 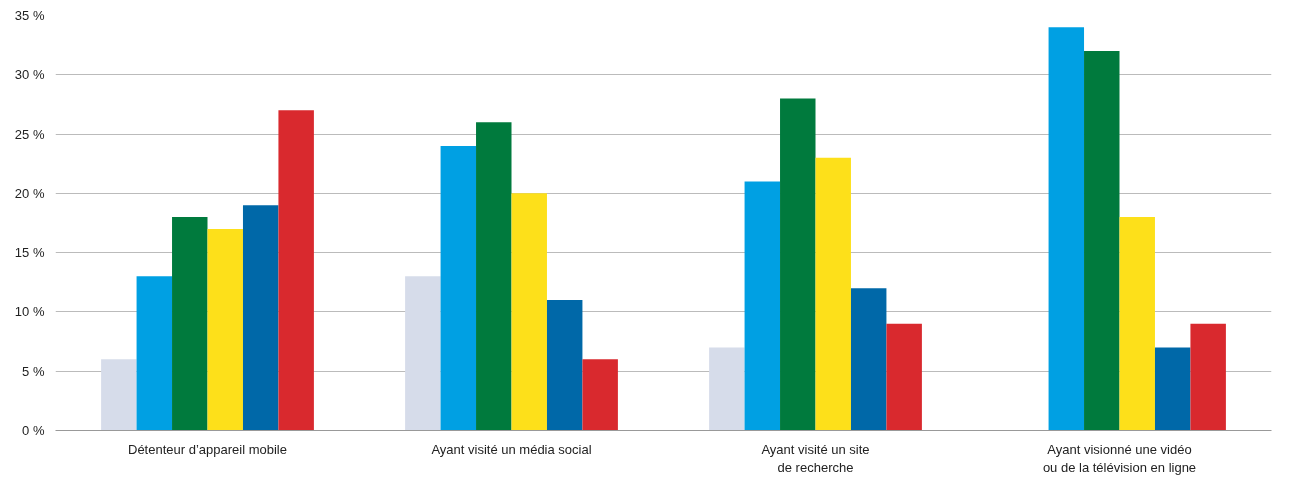 I want to click on y-tick-label: 15 %, so click(x=29, y=253).